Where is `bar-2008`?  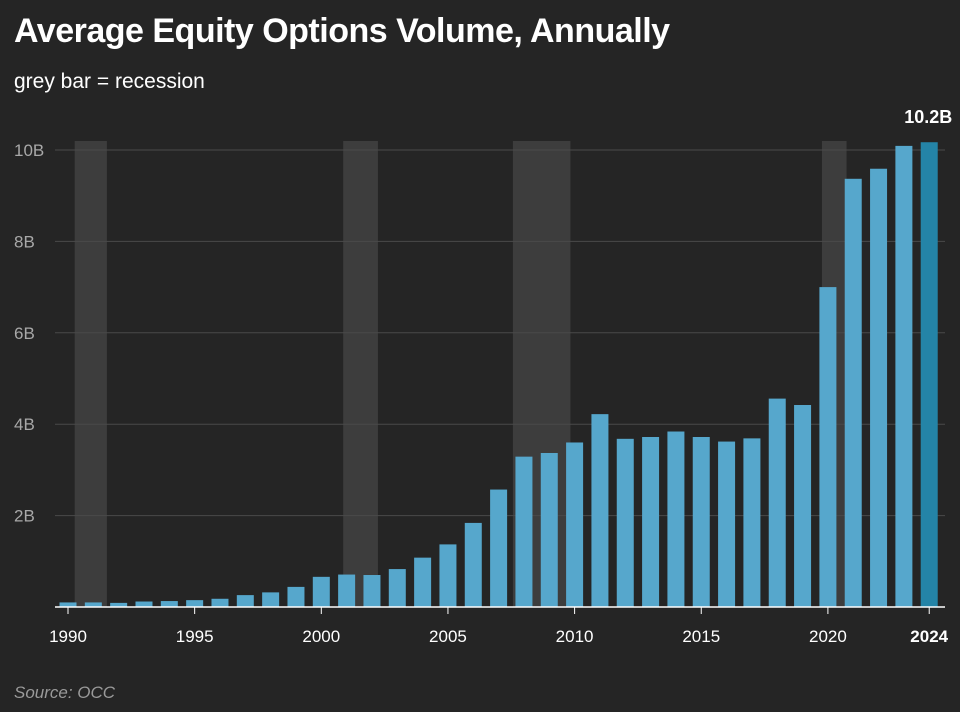 bar-2008 is located at coordinates (524, 531).